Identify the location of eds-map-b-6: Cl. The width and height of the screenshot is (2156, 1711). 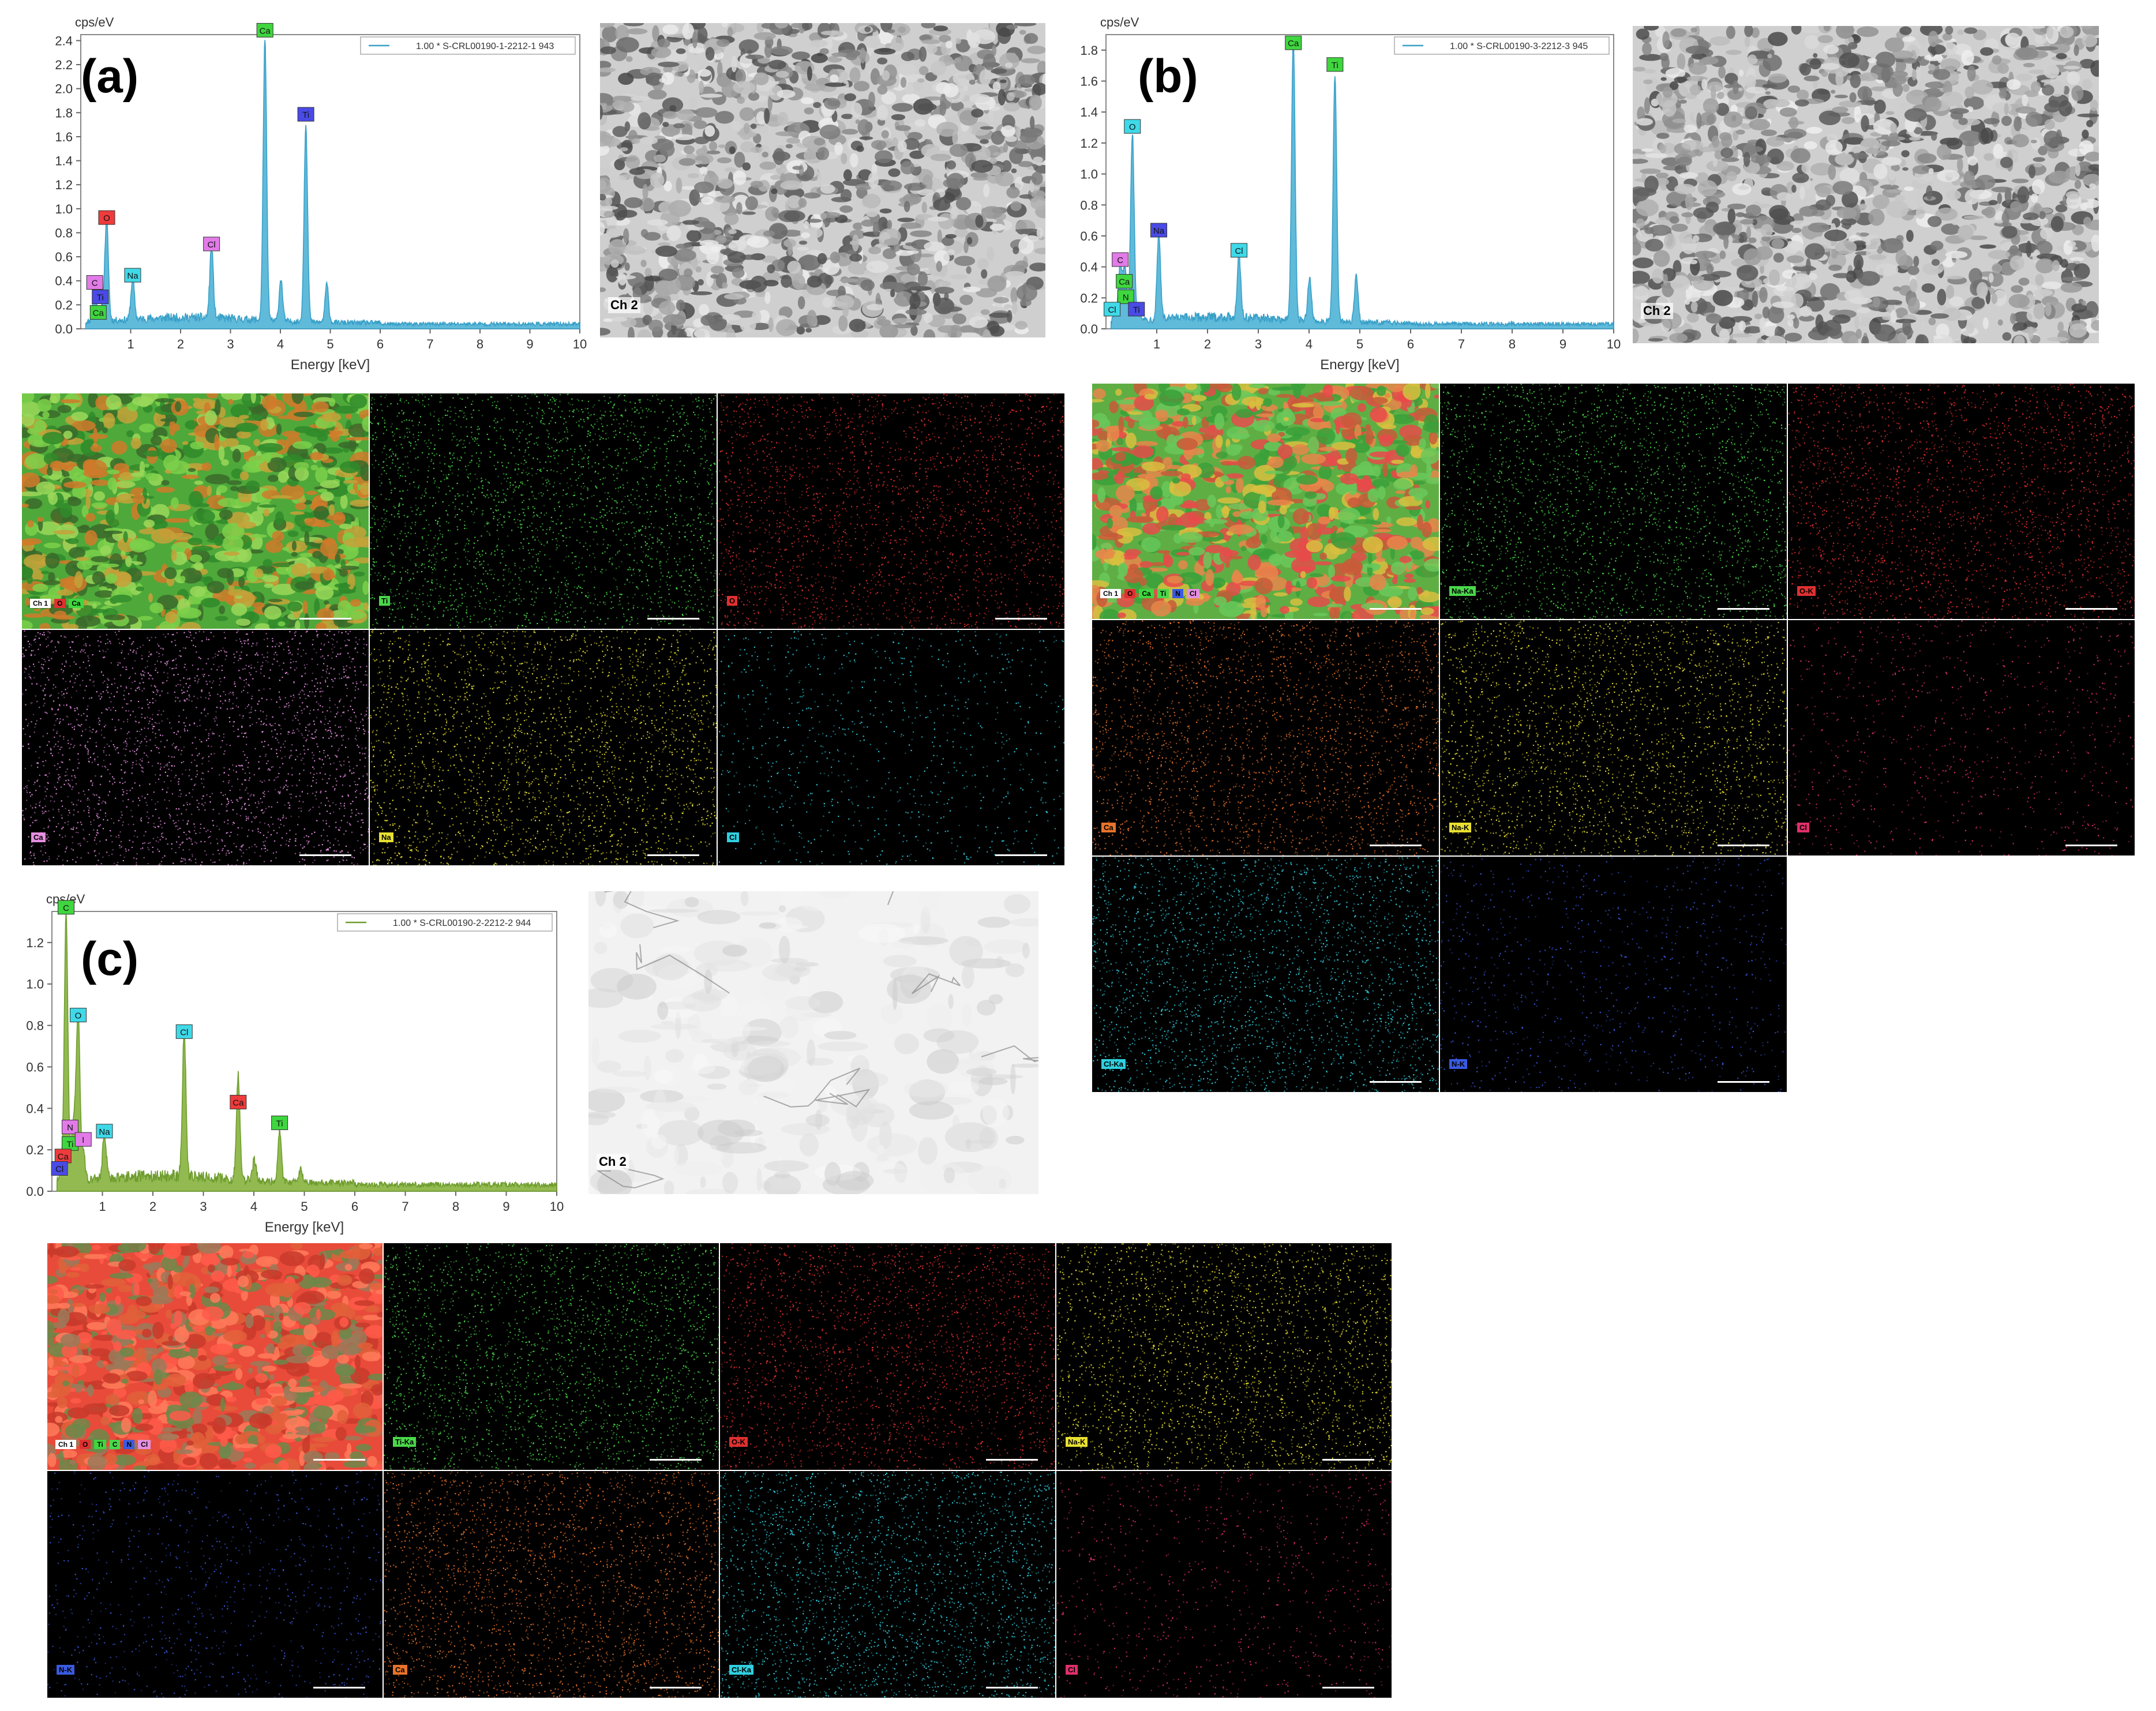
(1962, 738).